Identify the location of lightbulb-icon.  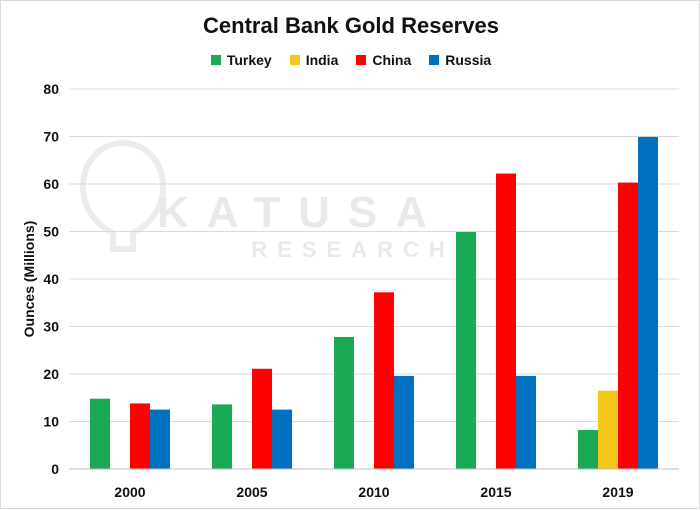
(123, 195).